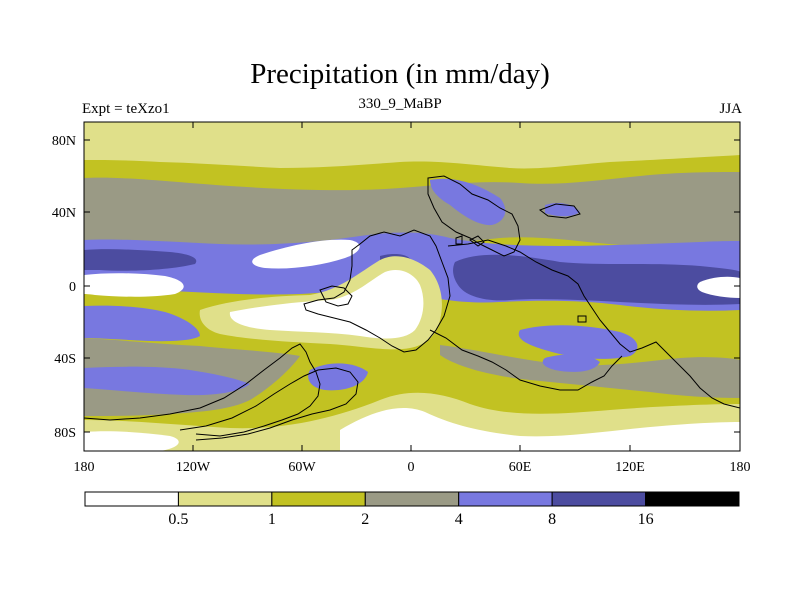 This screenshot has height=600, width=800. Describe the element at coordinates (412, 213) in the screenshot. I see `band-2-4-north` at that location.